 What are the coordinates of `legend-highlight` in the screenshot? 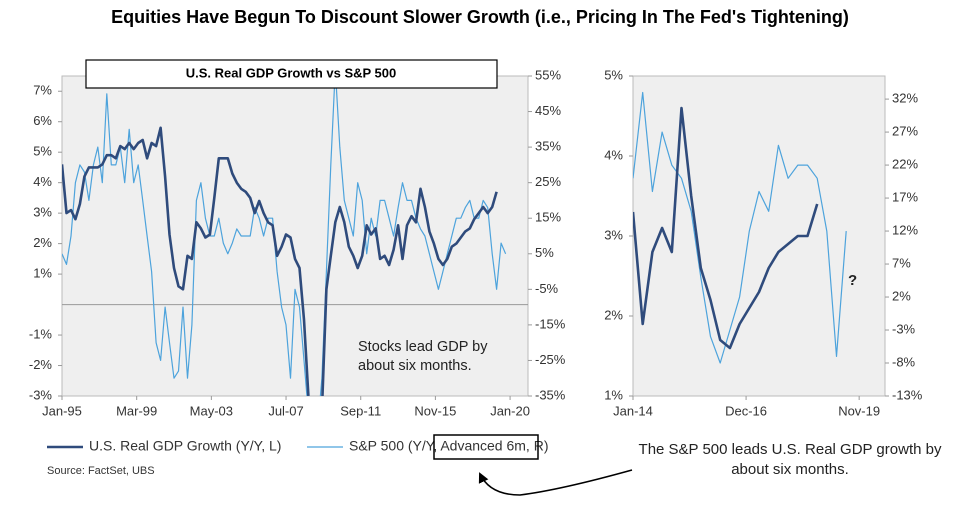 It's located at (486, 447).